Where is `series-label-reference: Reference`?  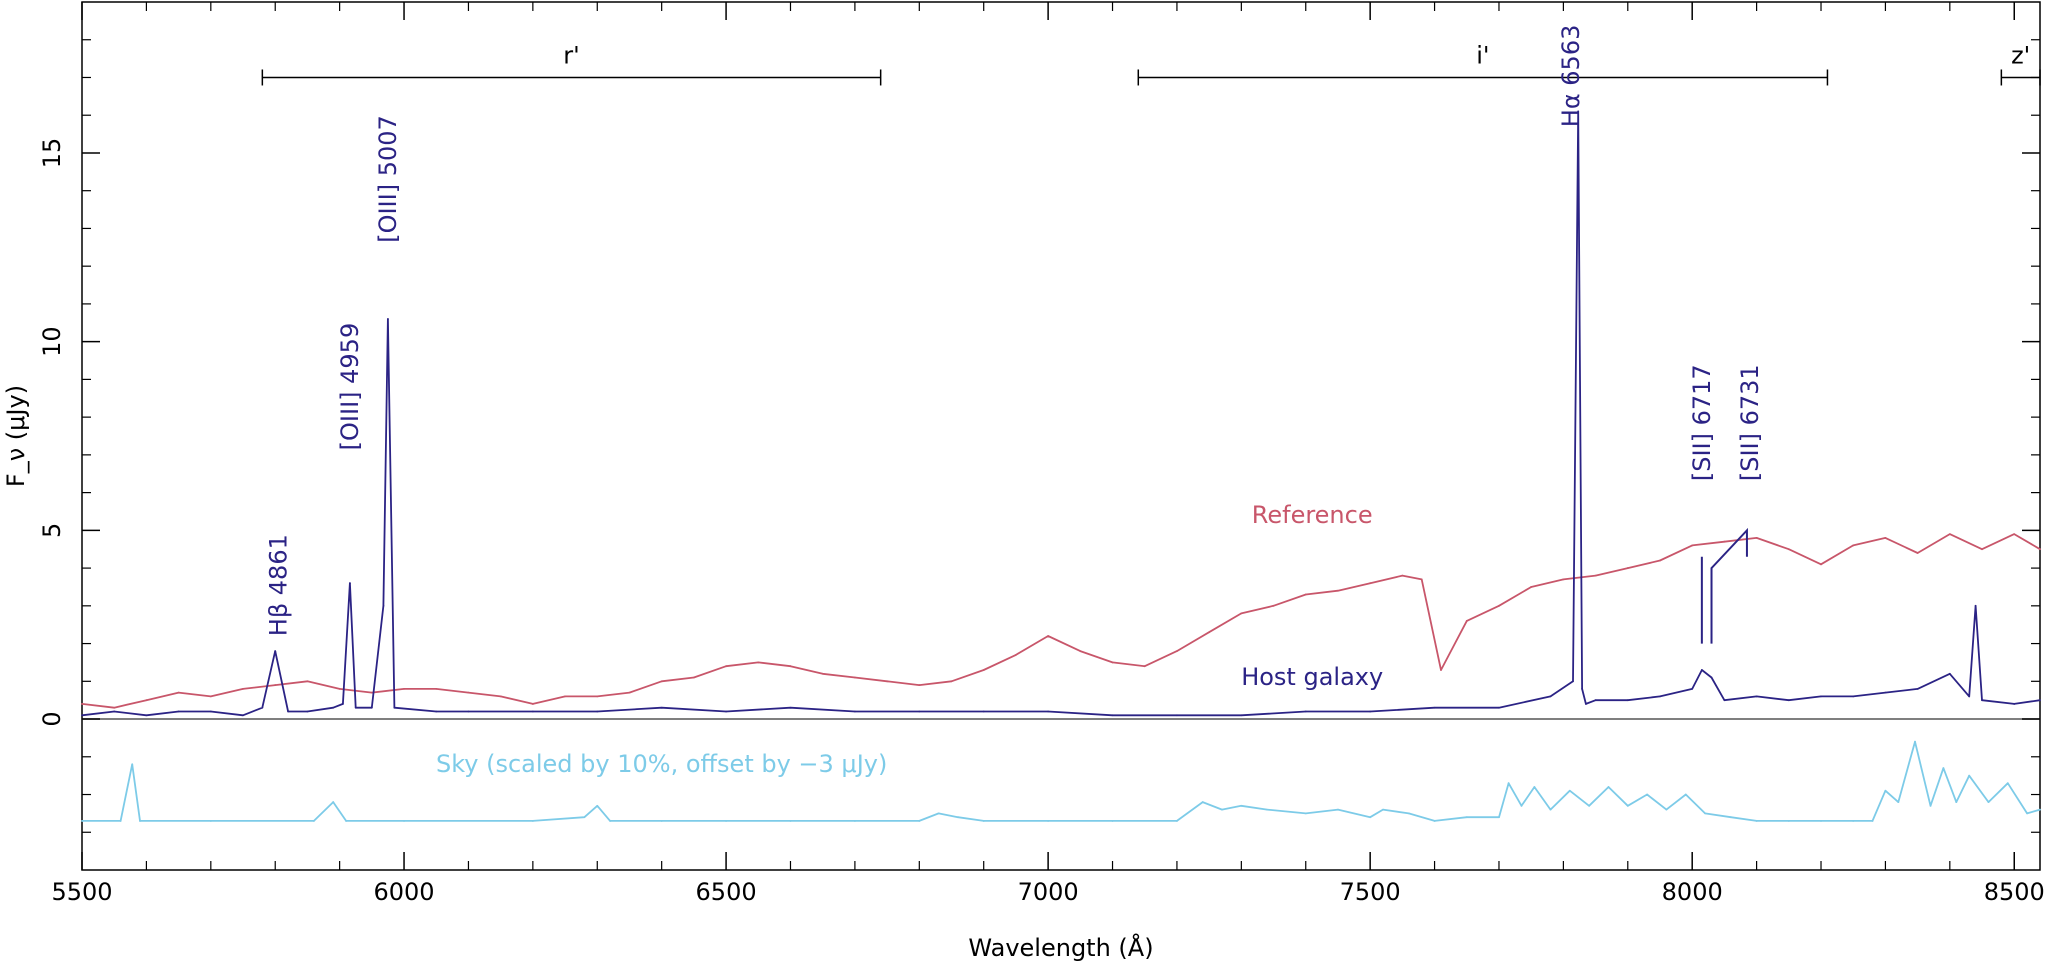 series-label-reference: Reference is located at coordinates (1312, 515).